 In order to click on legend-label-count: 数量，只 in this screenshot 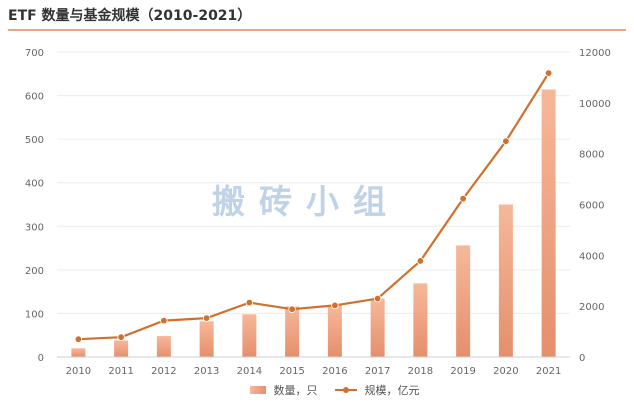, I will do `click(295, 390)`.